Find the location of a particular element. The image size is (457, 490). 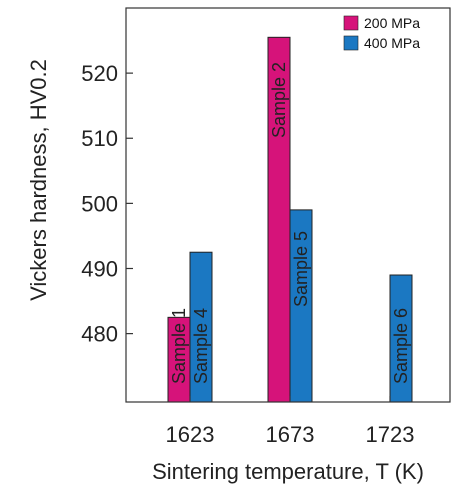

y-tick-label: 480 is located at coordinates (99, 334).